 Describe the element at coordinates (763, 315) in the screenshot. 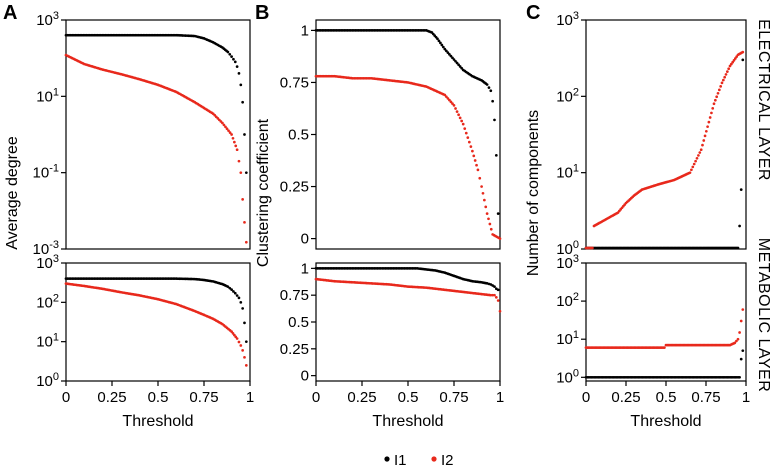

I see `layer-label-metabolic: METABOLIC LAYER` at that location.